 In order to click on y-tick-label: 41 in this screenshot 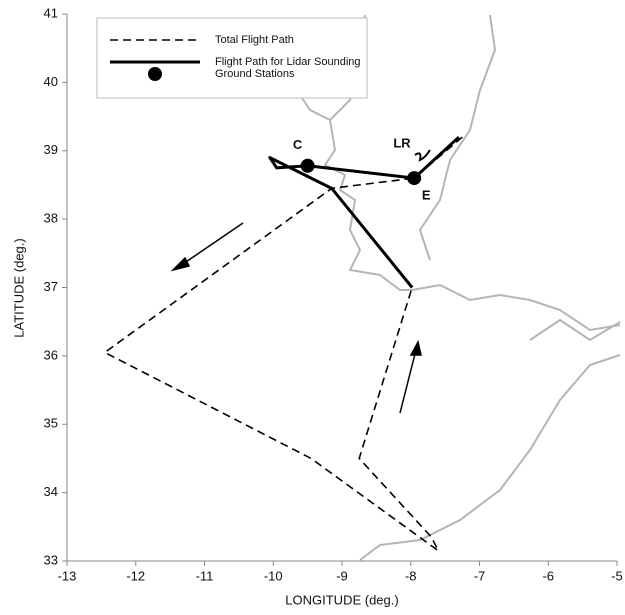, I will do `click(51, 12)`.